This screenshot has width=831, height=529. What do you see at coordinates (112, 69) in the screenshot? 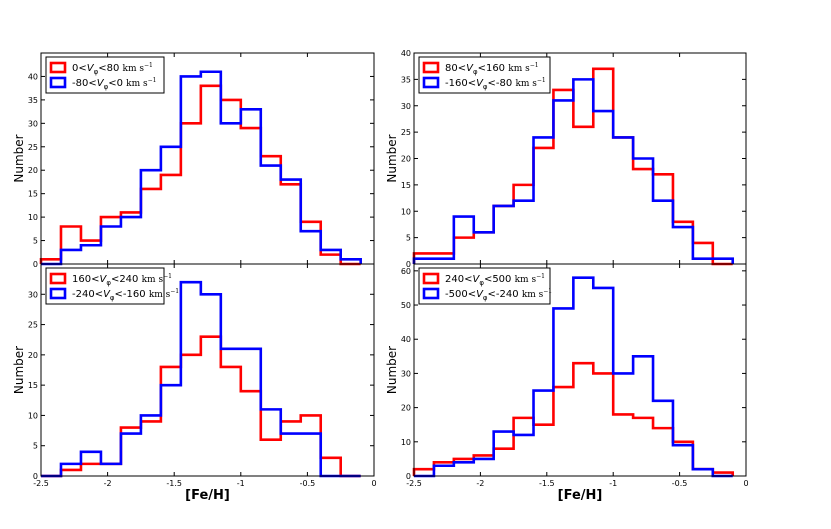
I see `legend-label-red: 0<Vφ<80 km s−1` at bounding box center [112, 69].